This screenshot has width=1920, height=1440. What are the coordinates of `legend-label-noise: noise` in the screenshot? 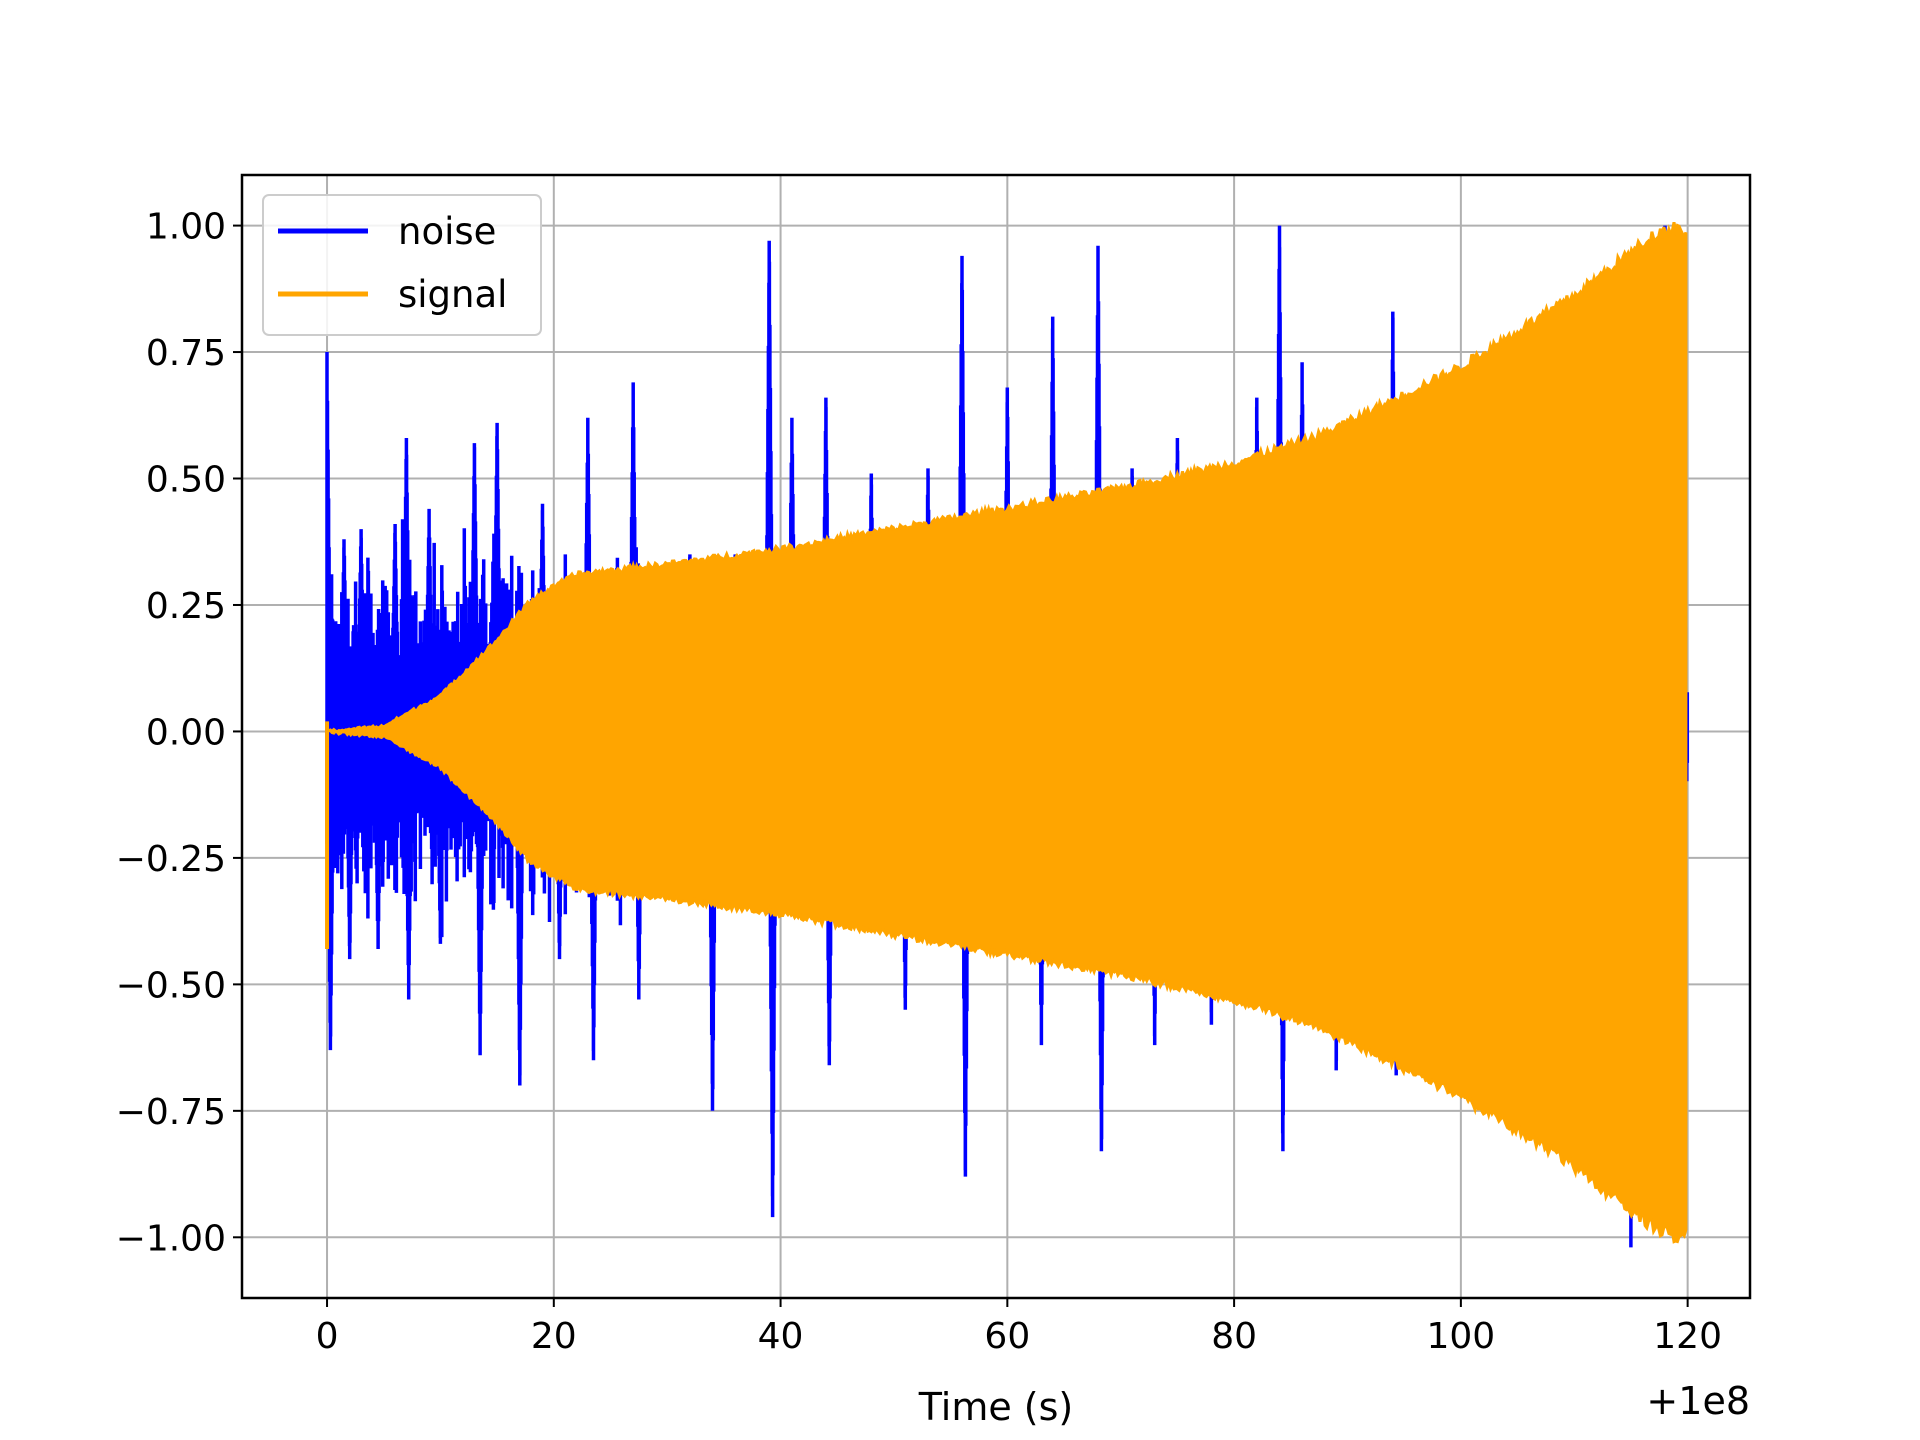 It's located at (447, 231).